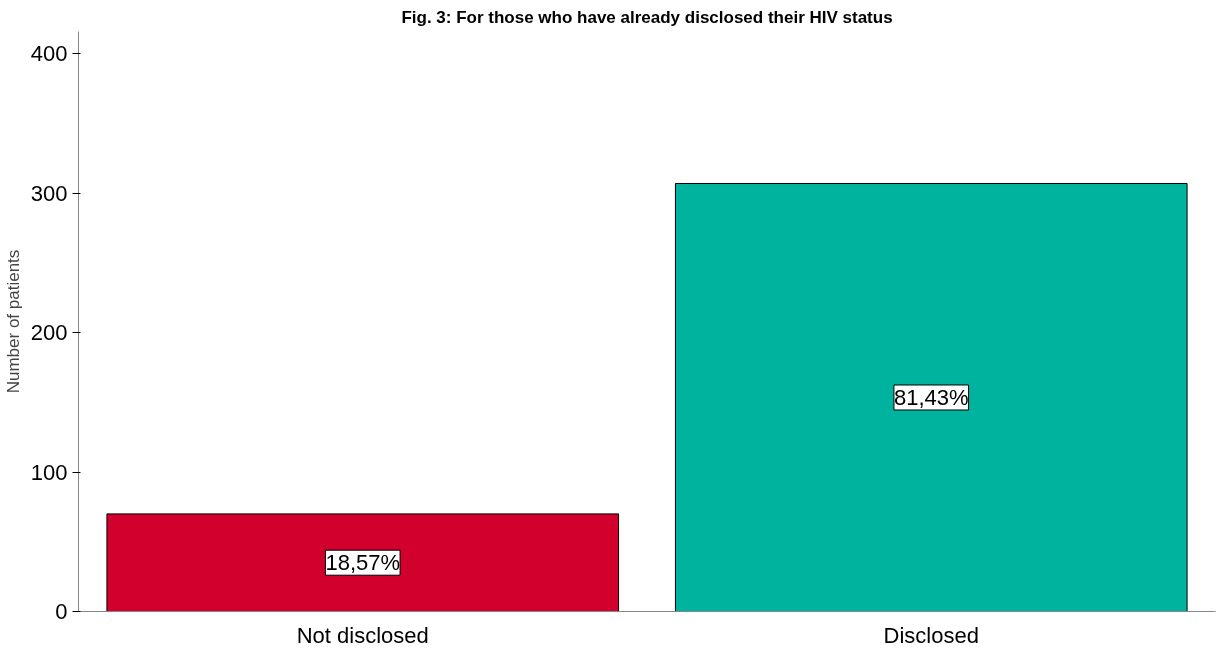 This screenshot has height=660, width=1232. Describe the element at coordinates (49, 193) in the screenshot. I see `y-tick-label: 300` at that location.